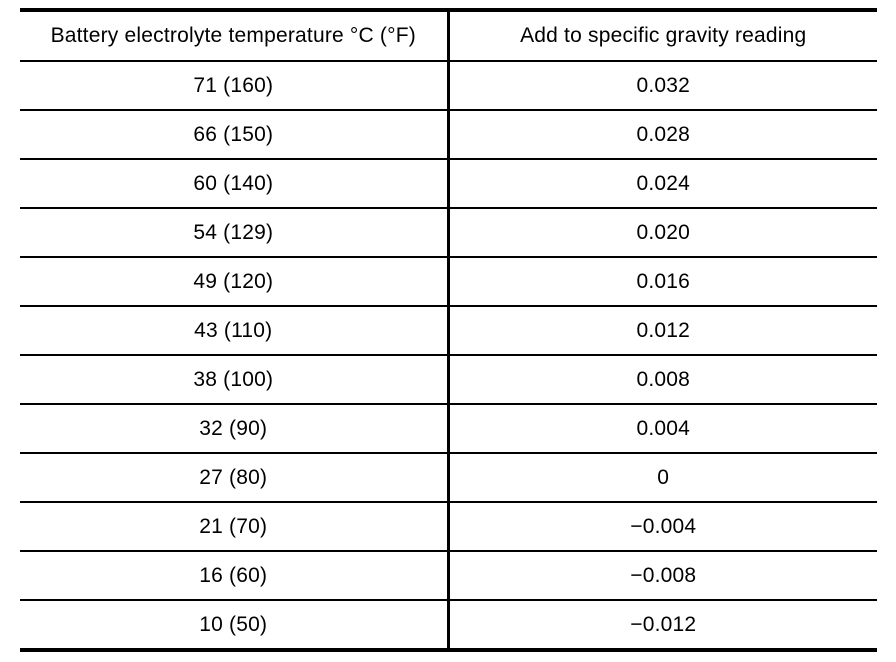 The height and width of the screenshot is (662, 896). I want to click on correction-cell: 0.008, so click(663, 379).